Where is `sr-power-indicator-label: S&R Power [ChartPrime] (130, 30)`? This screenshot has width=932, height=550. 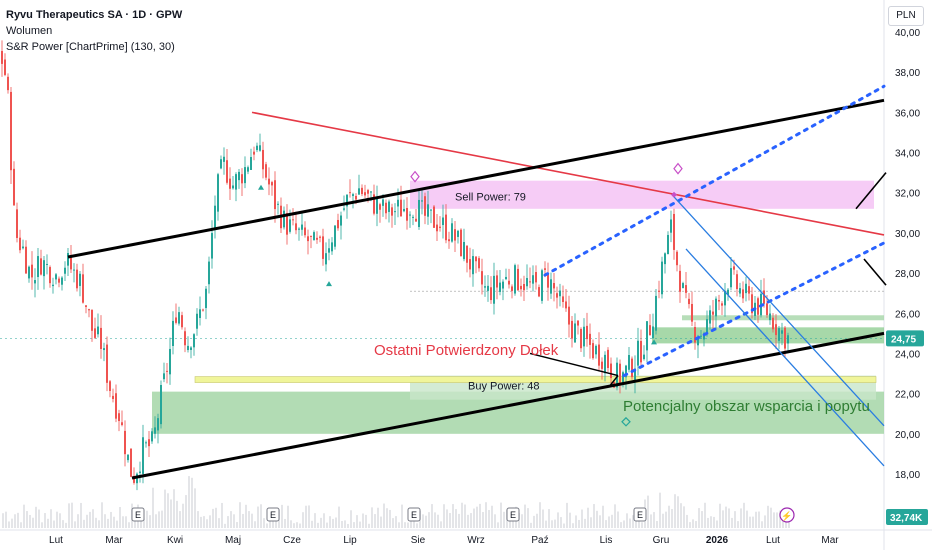
sr-power-indicator-label: S&R Power [ChartPrime] (130, 30) is located at coordinates (90, 47).